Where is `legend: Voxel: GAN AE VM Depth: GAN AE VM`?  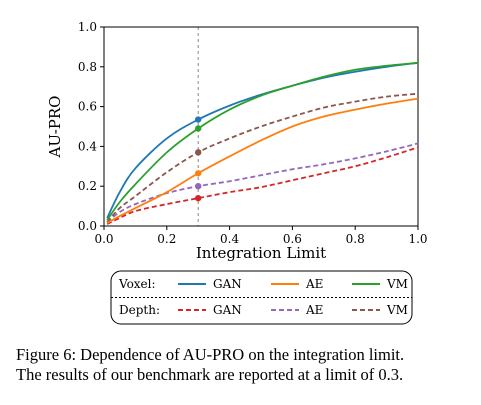
legend: Voxel: GAN AE VM Depth: GAN AE VM is located at coordinates (261, 297).